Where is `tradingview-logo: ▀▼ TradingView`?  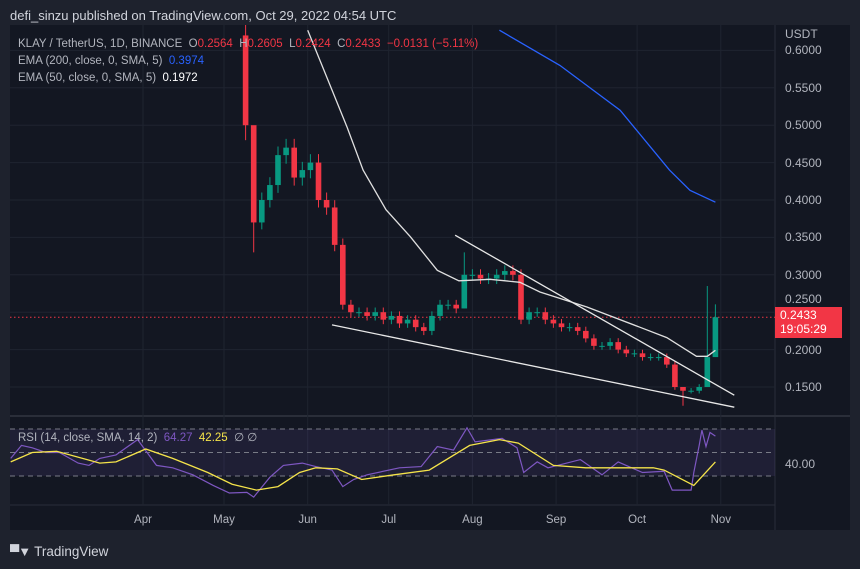
tradingview-logo: ▀▼ TradingView is located at coordinates (59, 551).